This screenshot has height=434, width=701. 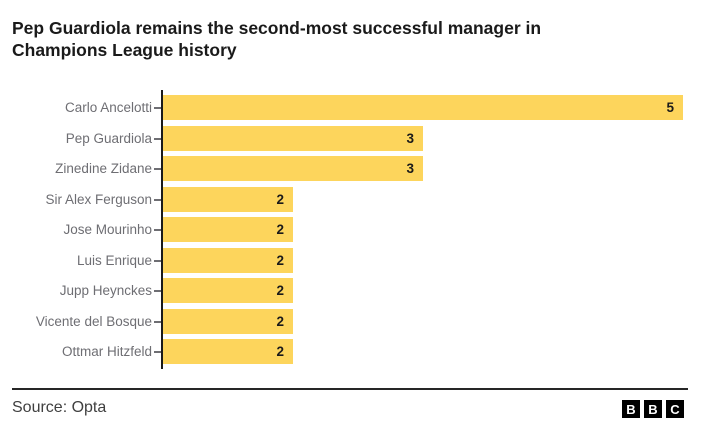 I want to click on category-label: Carlo Ancelotti, so click(x=108, y=107).